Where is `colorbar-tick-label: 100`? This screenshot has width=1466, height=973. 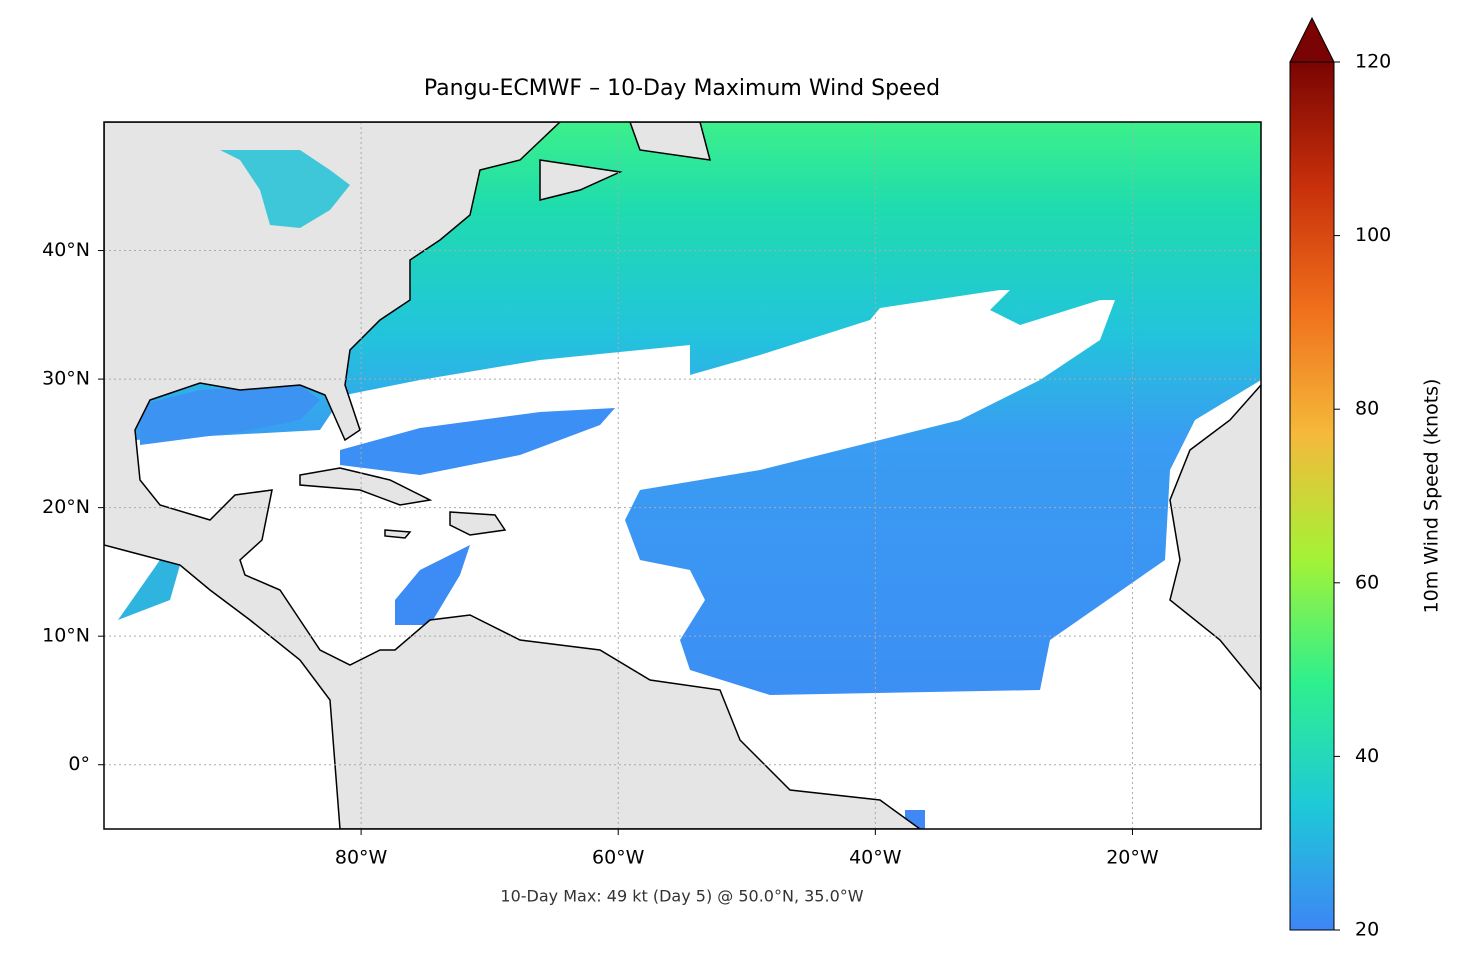 colorbar-tick-label: 100 is located at coordinates (1373, 235).